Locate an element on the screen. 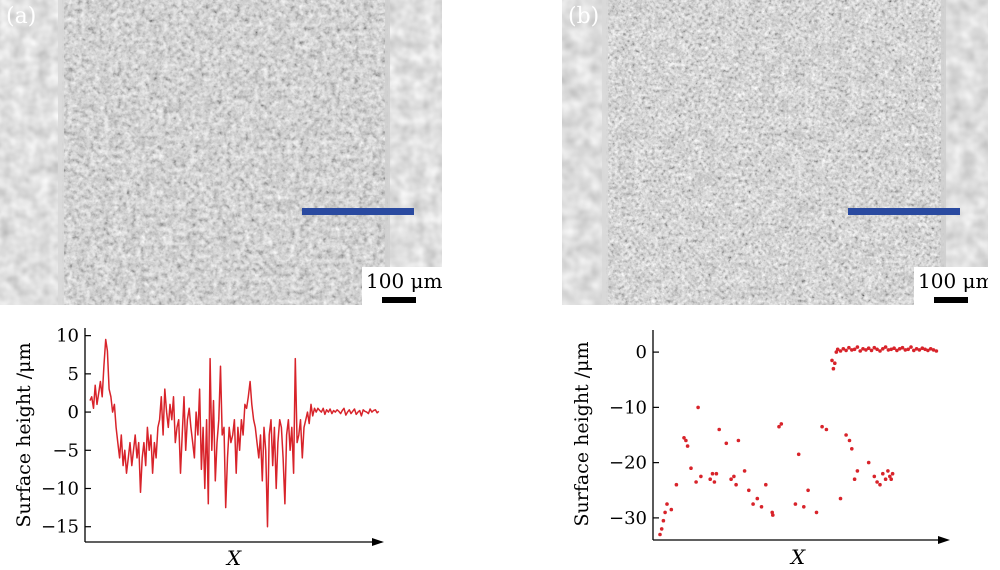 Image resolution: width=1000 pixels, height=570 pixels. ytick-label: 5 is located at coordinates (73, 374).